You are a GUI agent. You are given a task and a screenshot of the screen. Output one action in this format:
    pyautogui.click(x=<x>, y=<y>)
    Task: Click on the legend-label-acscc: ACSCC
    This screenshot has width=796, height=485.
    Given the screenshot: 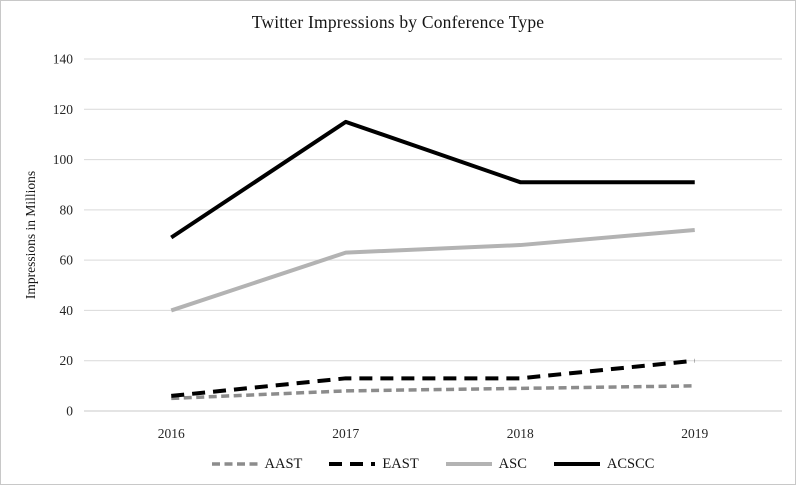 What is the action you would take?
    pyautogui.click(x=630, y=463)
    